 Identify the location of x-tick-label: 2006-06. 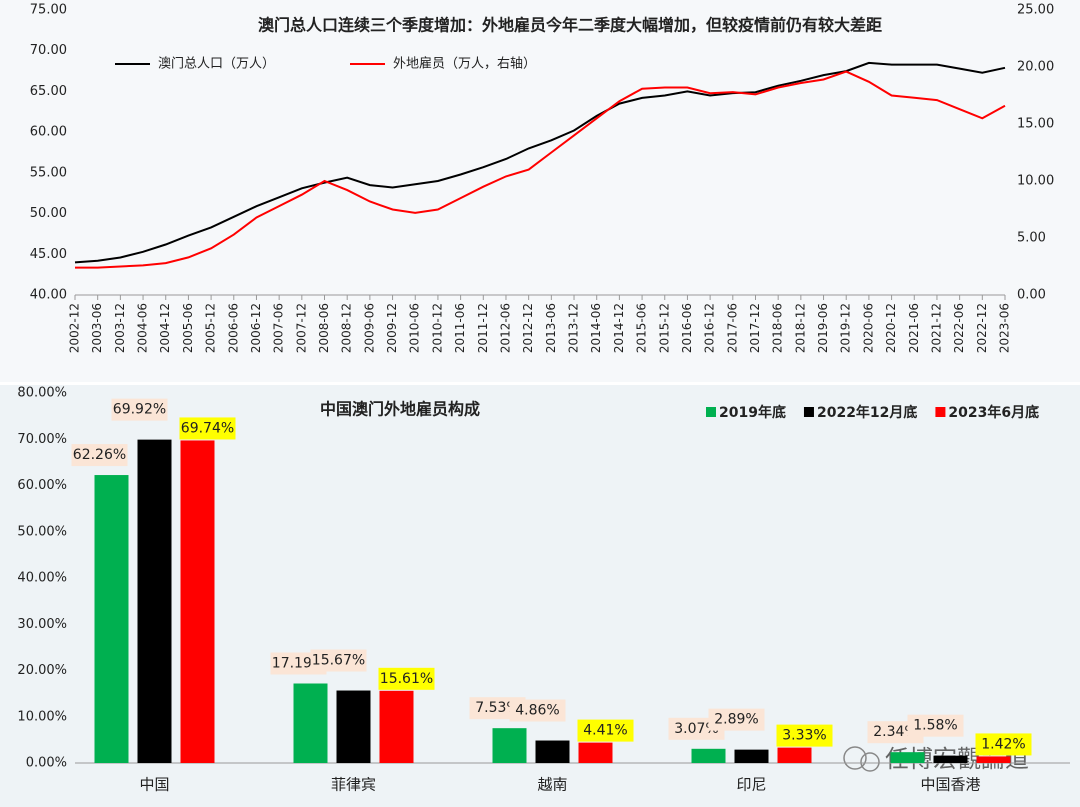
(233, 328).